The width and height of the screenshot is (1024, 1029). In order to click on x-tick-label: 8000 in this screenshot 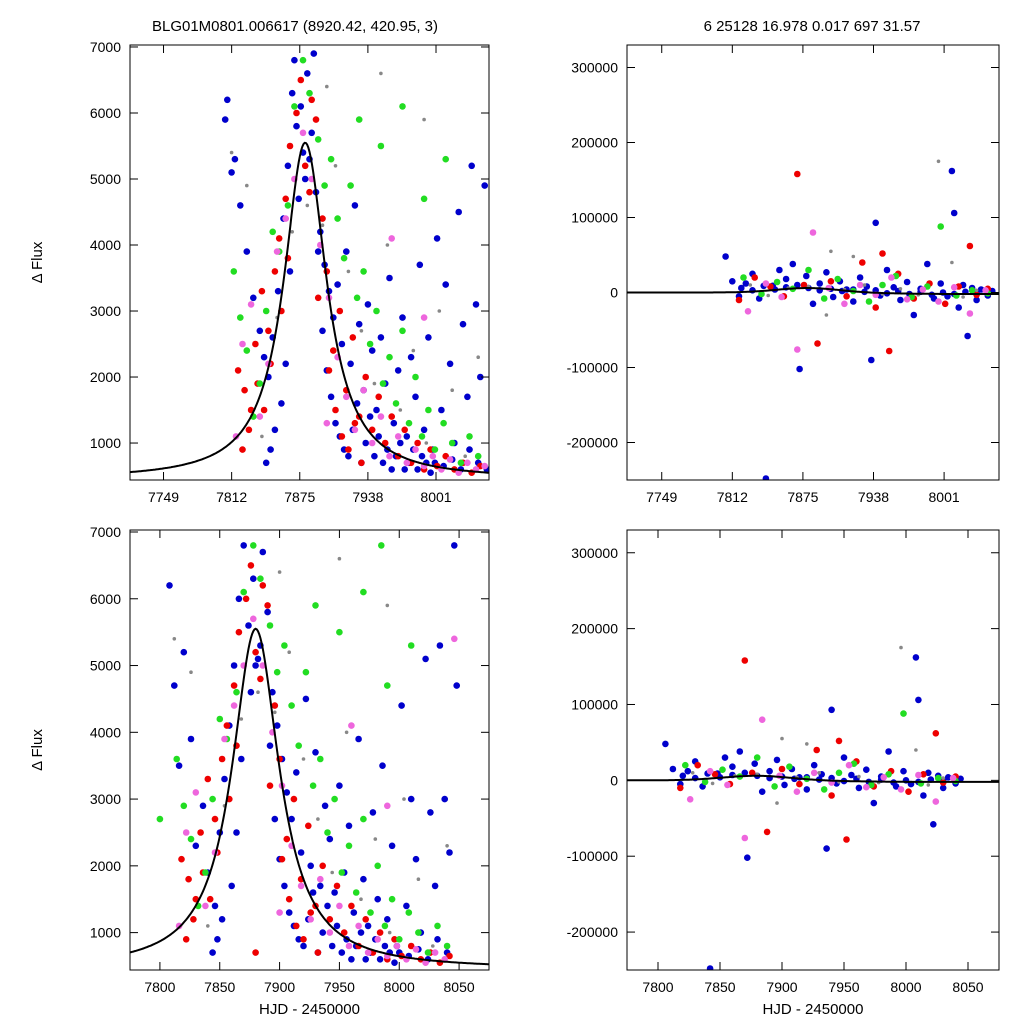, I will do `click(905, 987)`.